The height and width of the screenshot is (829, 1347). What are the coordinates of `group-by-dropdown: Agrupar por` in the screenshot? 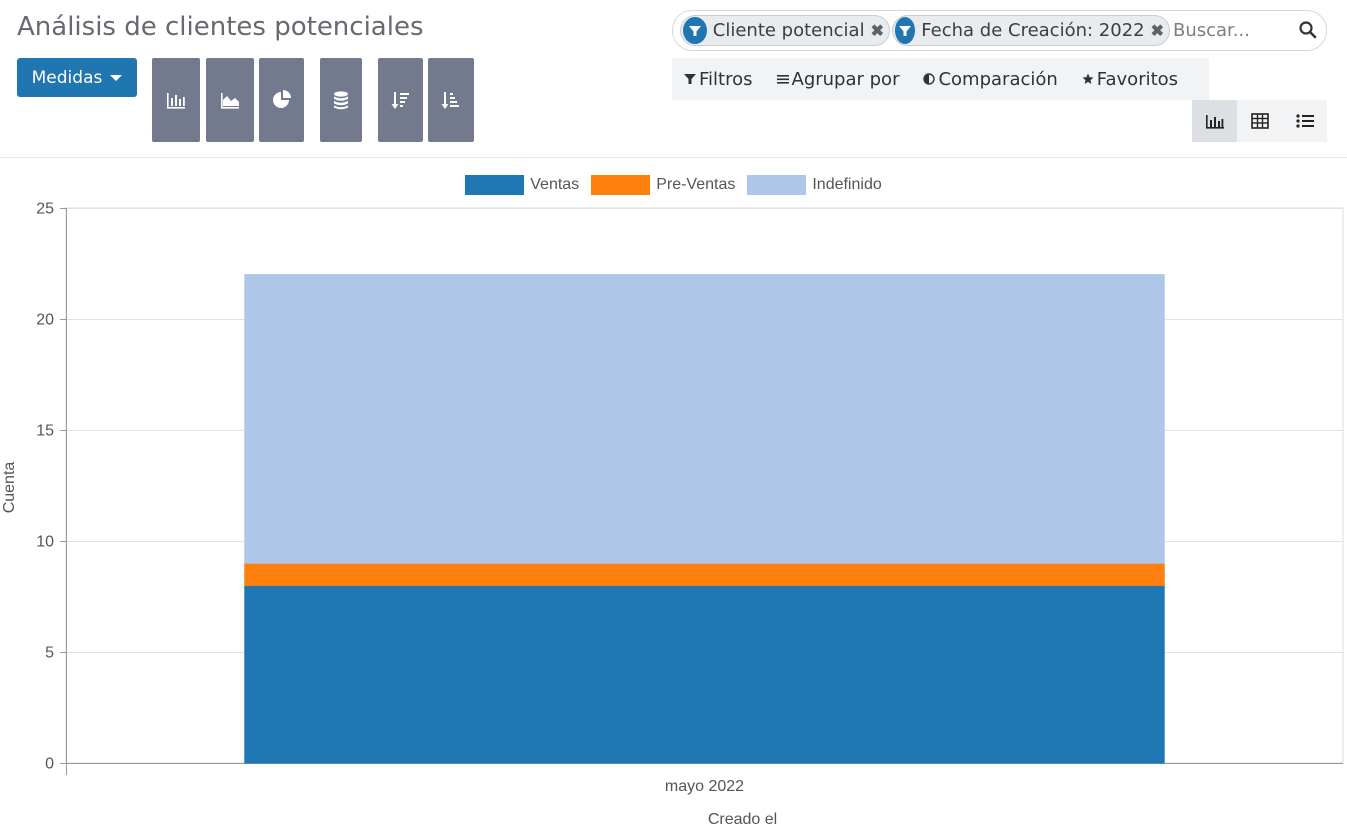 It's located at (838, 79).